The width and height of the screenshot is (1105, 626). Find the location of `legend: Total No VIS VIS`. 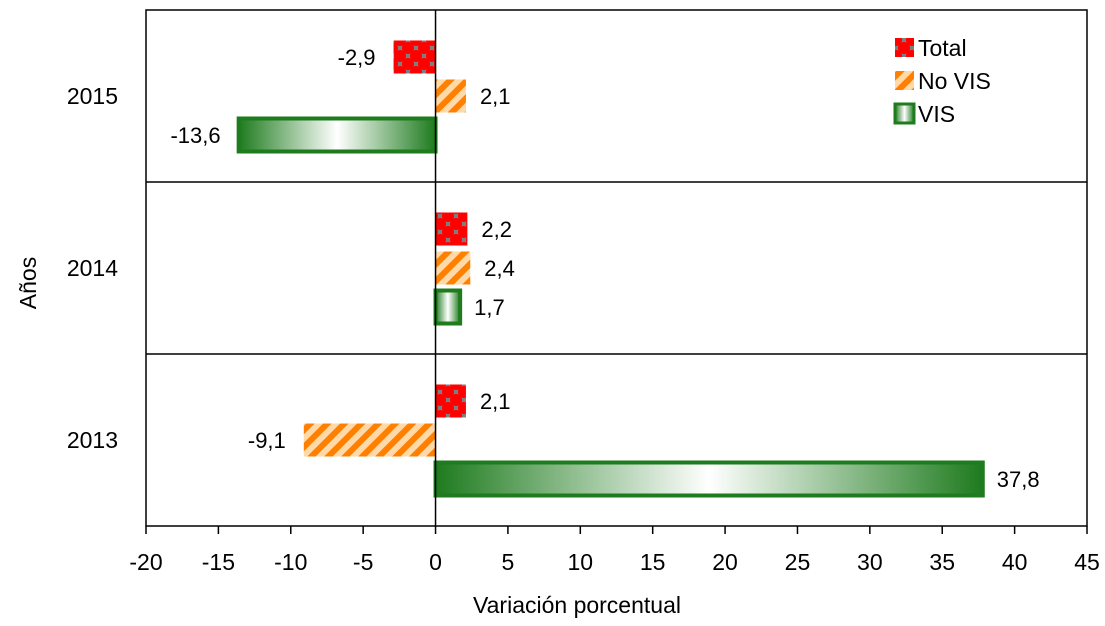

legend: Total No VIS VIS is located at coordinates (942, 81).